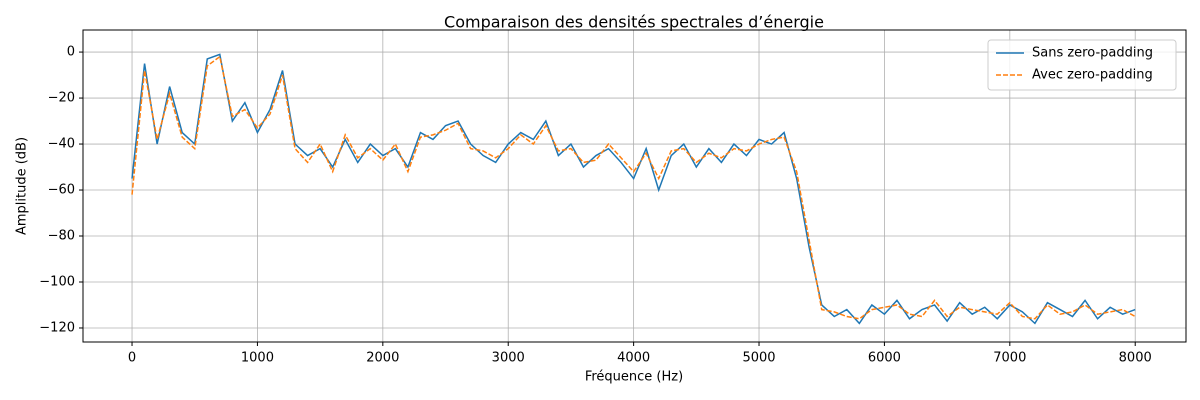  I want to click on y-tick-label: −20, so click(61, 98).